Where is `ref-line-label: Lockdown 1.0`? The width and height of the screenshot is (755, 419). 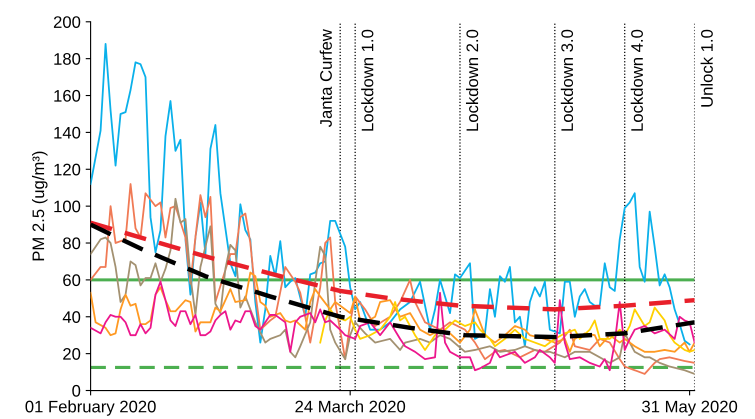
ref-line-label: Lockdown 1.0 is located at coordinates (367, 80).